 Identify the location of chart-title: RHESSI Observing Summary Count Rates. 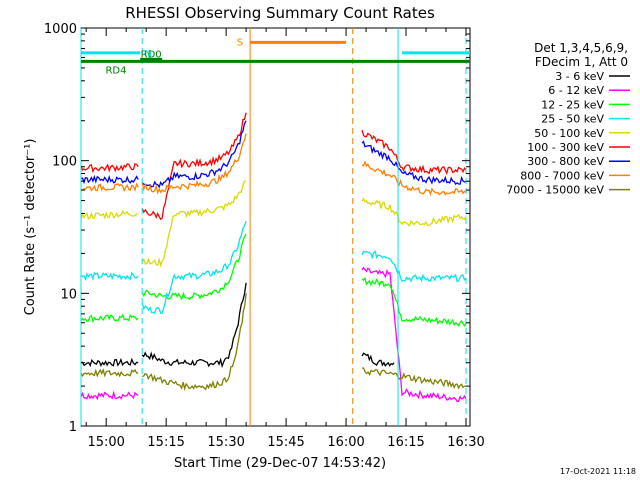
(280, 13).